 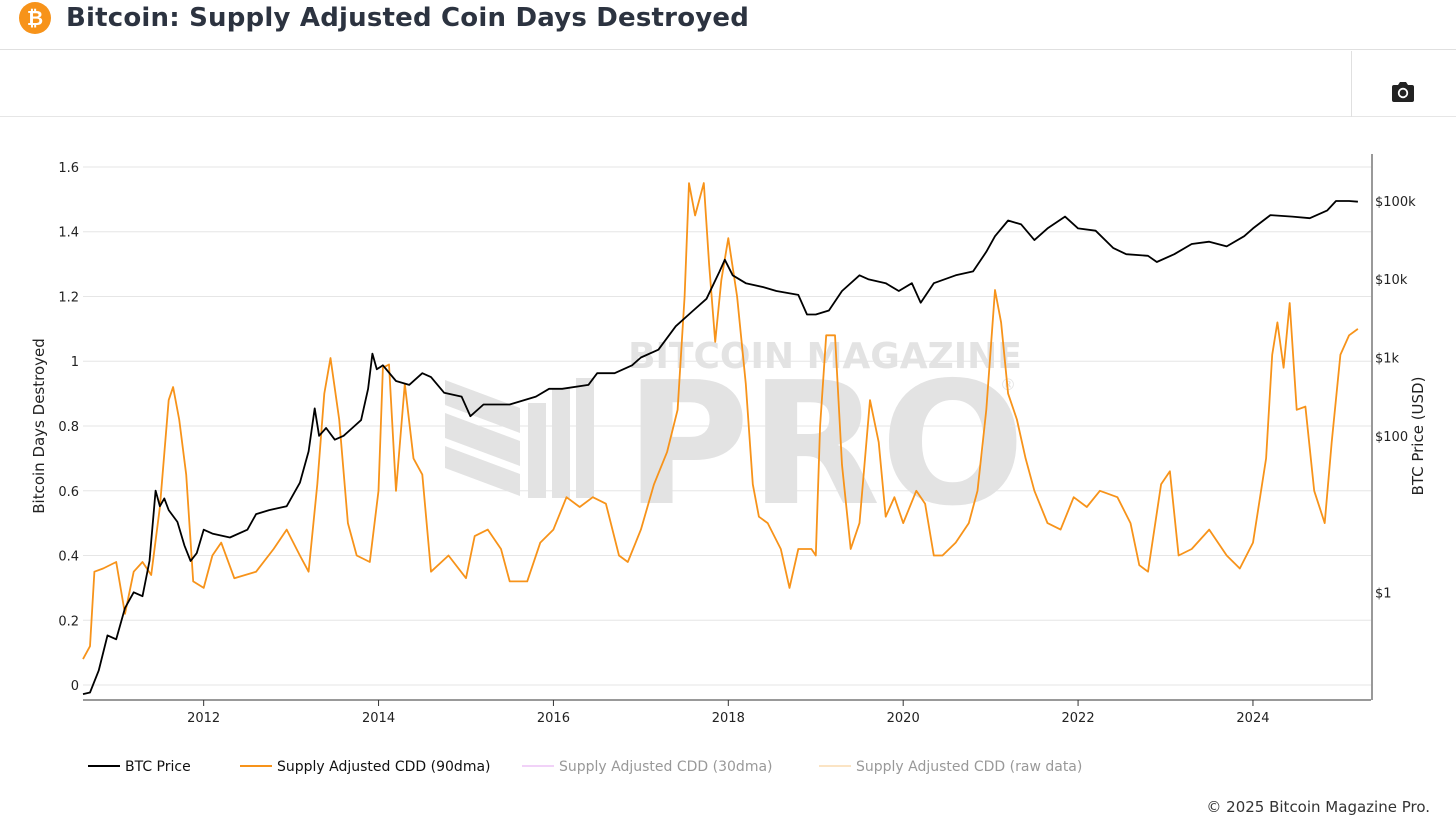 What do you see at coordinates (75, 686) in the screenshot?
I see `y-left-tick-label: 0` at bounding box center [75, 686].